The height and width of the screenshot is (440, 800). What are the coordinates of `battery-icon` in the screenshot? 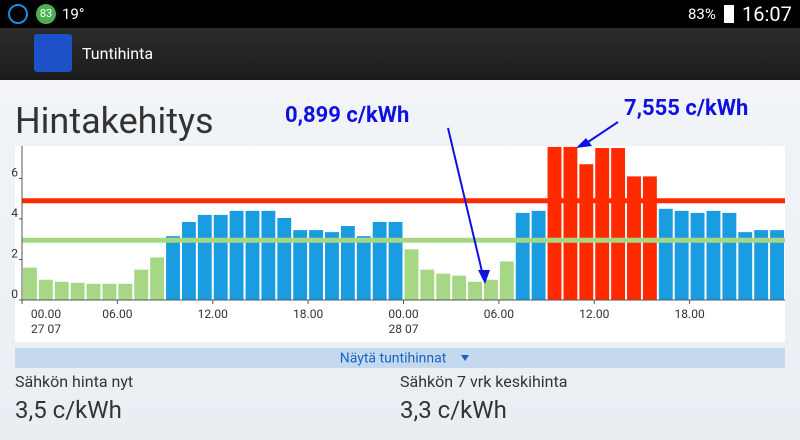 It's located at (729, 14).